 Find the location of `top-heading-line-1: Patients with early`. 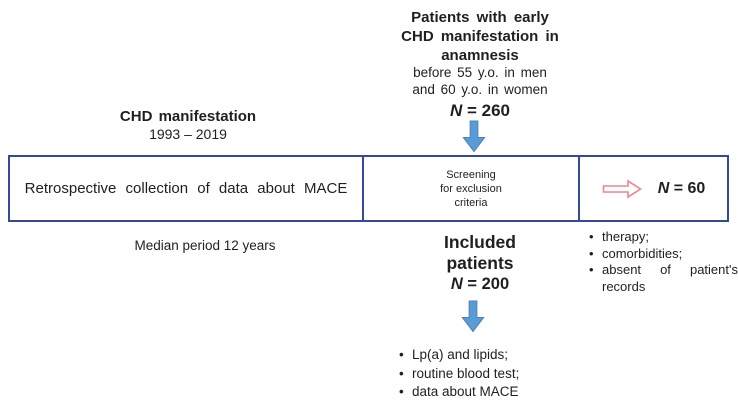

top-heading-line-1: Patients with early is located at coordinates (480, 17).